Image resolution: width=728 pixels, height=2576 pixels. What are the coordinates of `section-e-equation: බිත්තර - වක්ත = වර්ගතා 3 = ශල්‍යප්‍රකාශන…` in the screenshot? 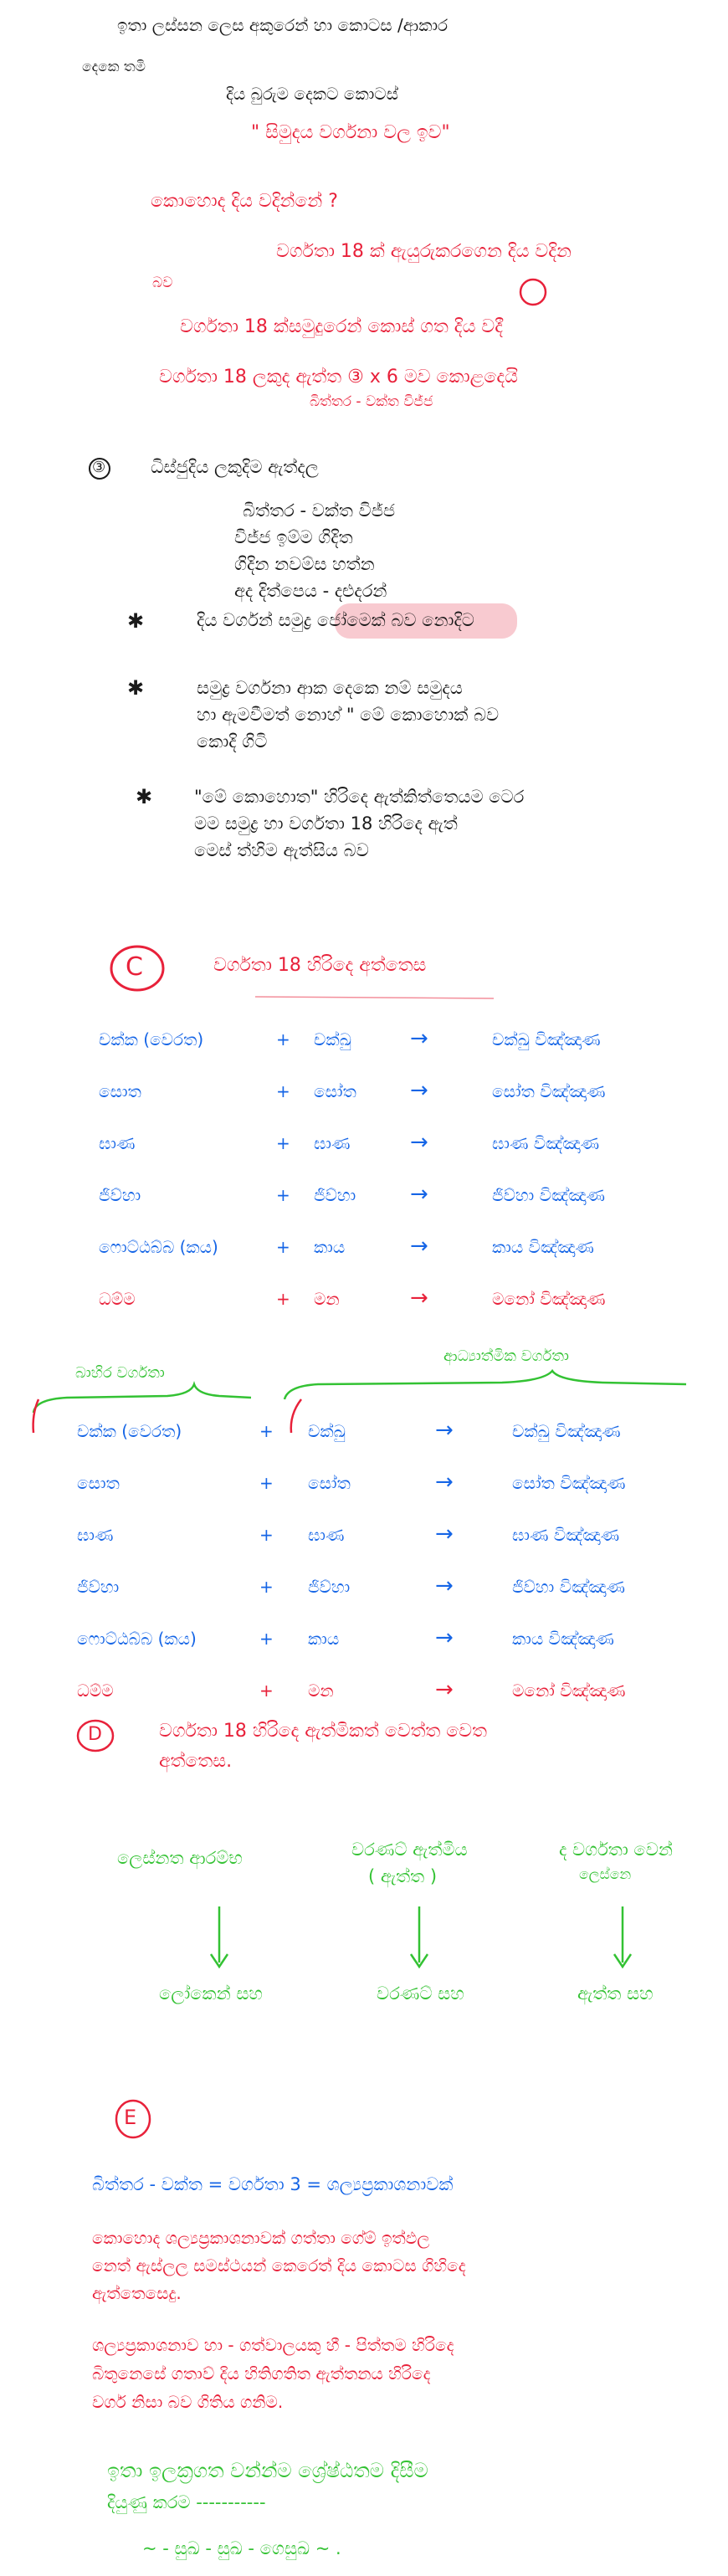 It's located at (273, 2184).